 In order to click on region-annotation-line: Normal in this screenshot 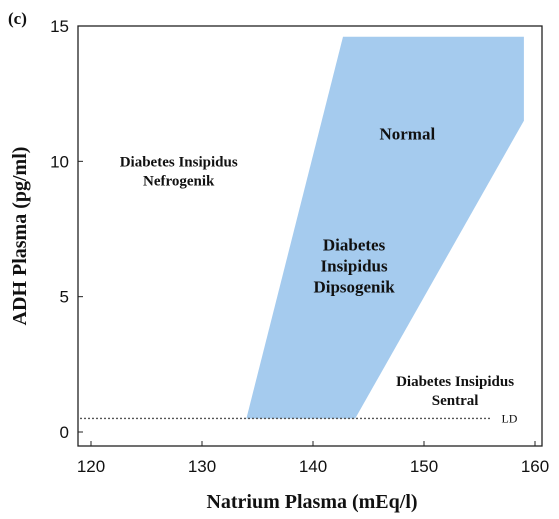, I will do `click(407, 134)`.